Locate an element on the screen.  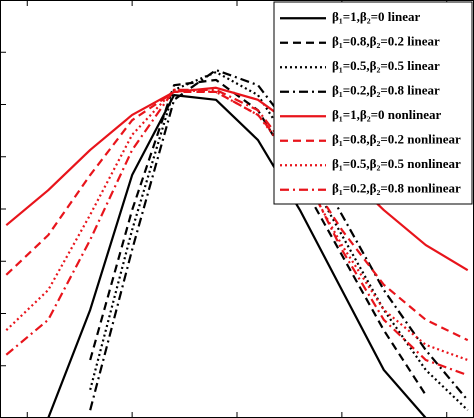
legend-label: β₁=0.2,β₂=0.8 linear is located at coordinates (386, 90).